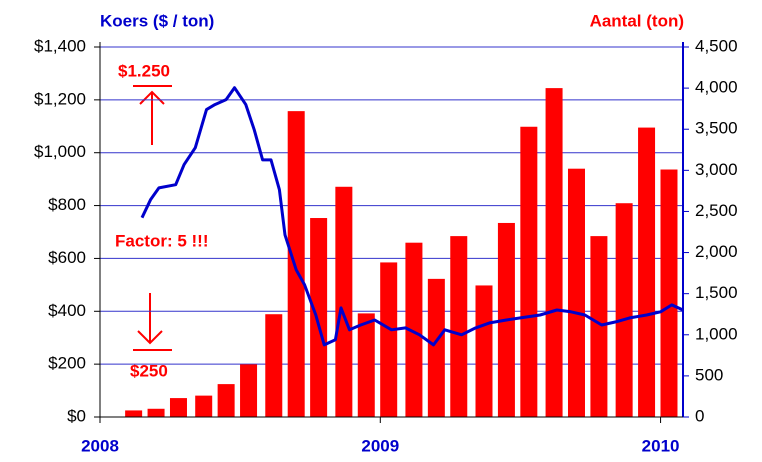 The width and height of the screenshot is (762, 462). What do you see at coordinates (380, 445) in the screenshot?
I see `x-tick-label: 2009` at bounding box center [380, 445].